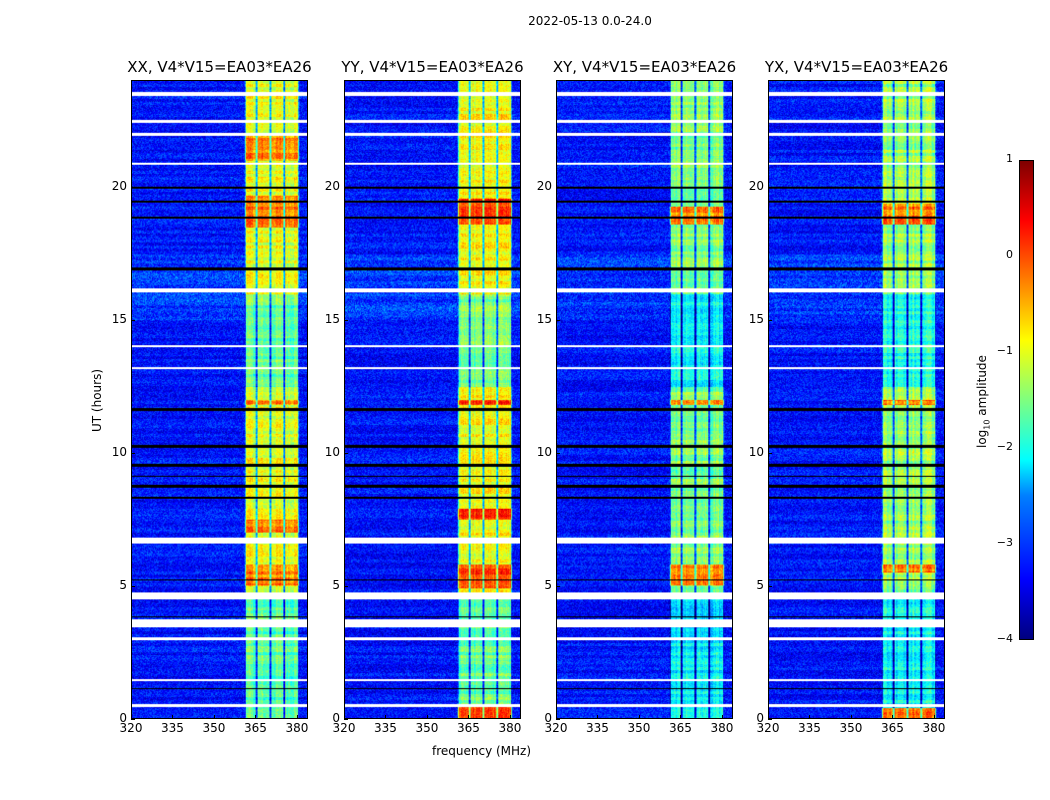  Describe the element at coordinates (644, 399) in the screenshot. I see `heatmap-xy` at that location.